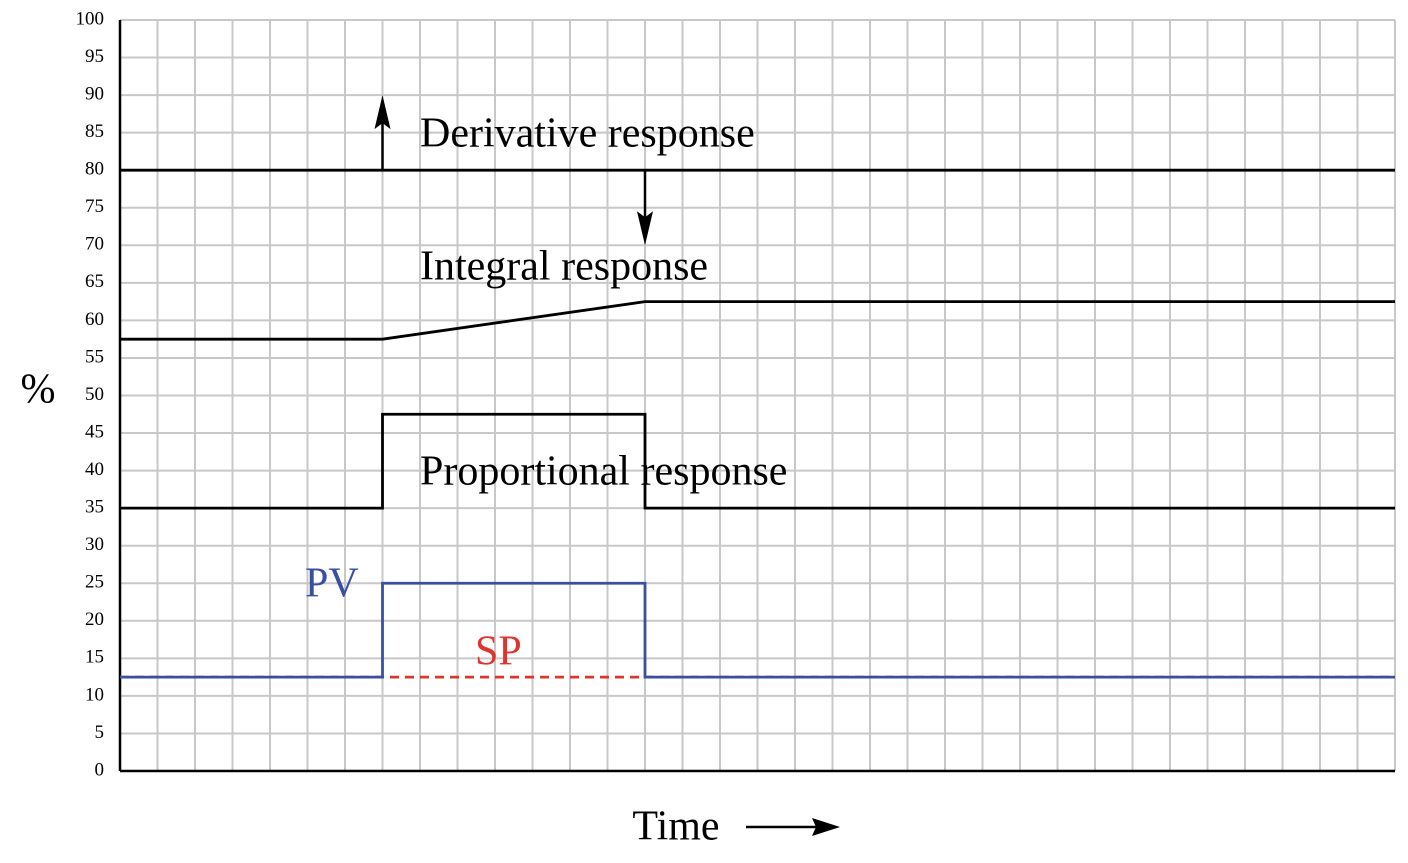 The height and width of the screenshot is (863, 1408). Describe the element at coordinates (94, 507) in the screenshot. I see `y-tick-label: 35` at that location.